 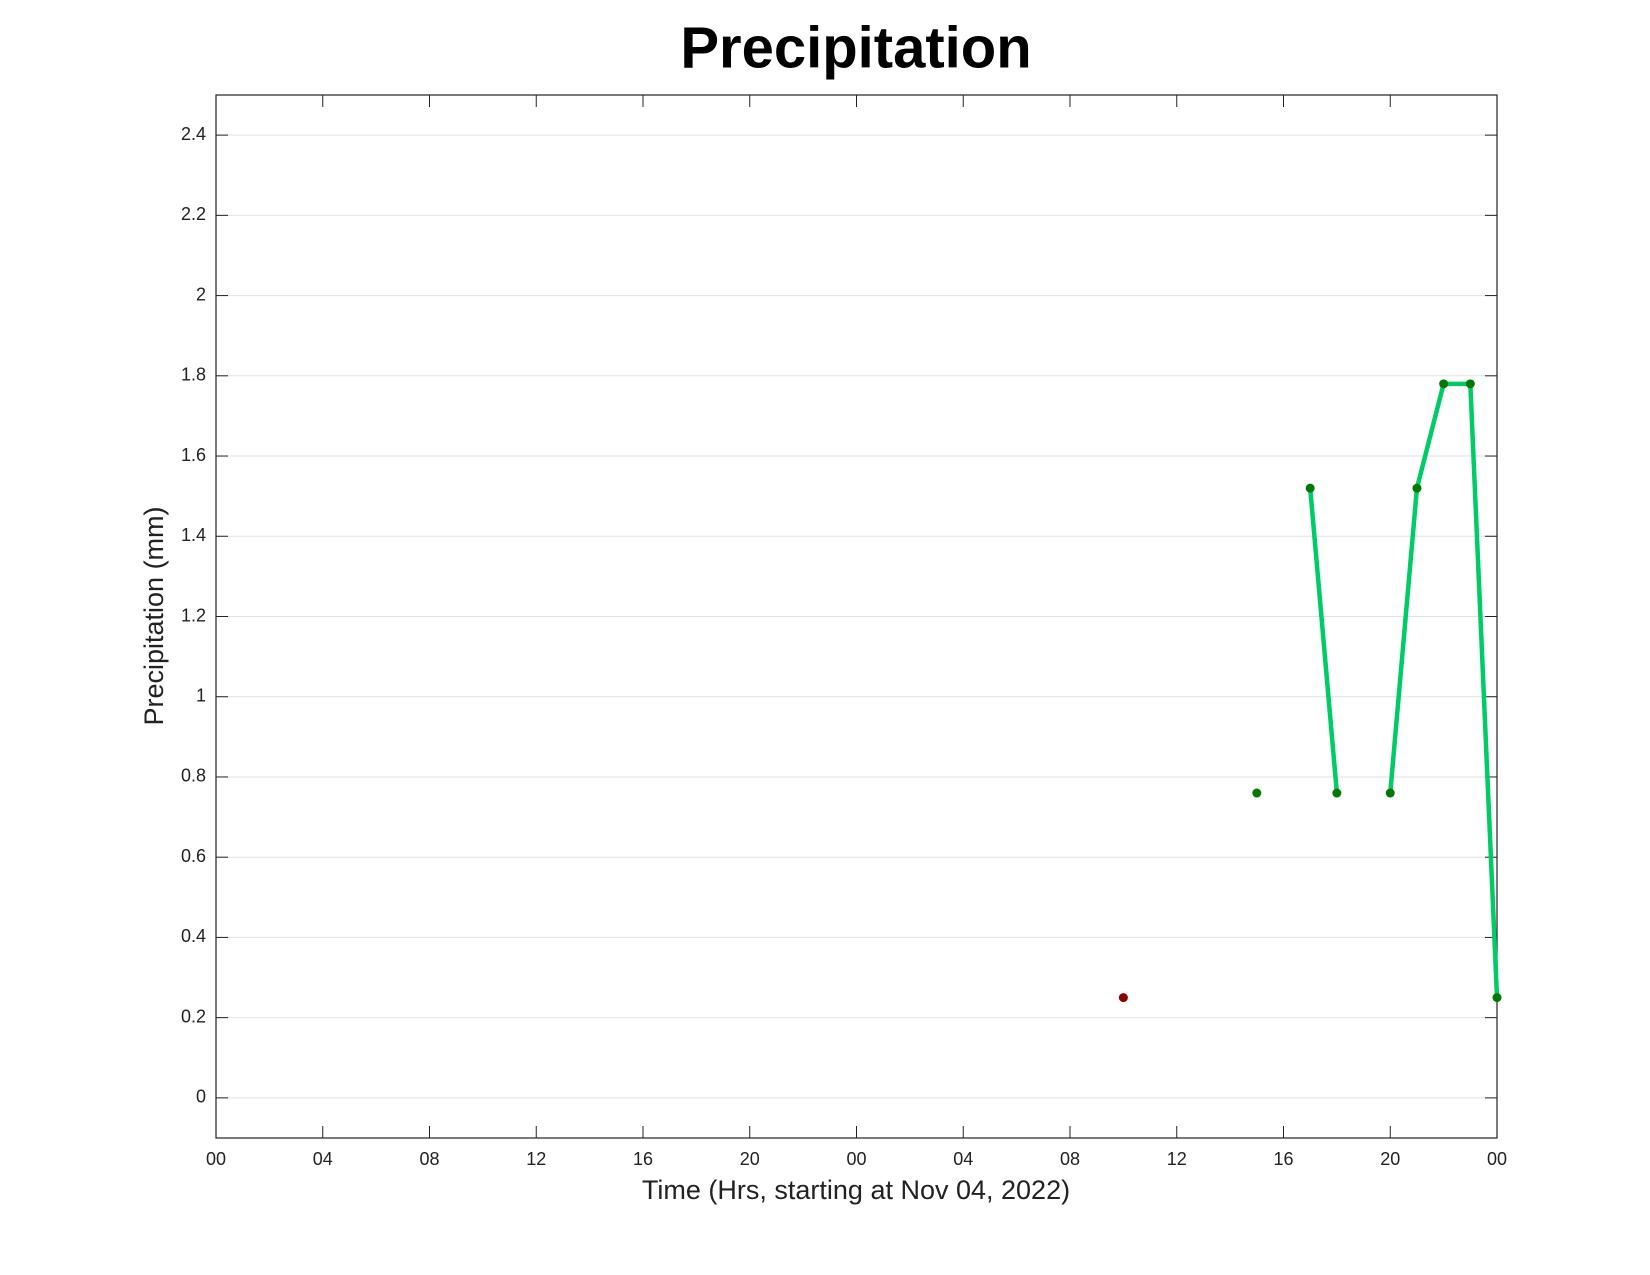 I want to click on y-tick-label: 1.6, so click(x=193, y=455).